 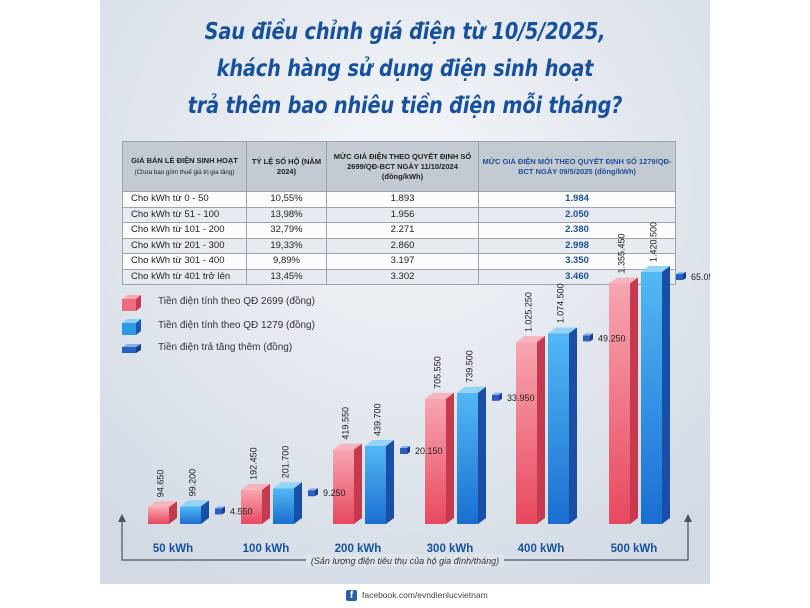 What do you see at coordinates (286, 214) in the screenshot?
I see `cell-ratio: 13,98%` at bounding box center [286, 214].